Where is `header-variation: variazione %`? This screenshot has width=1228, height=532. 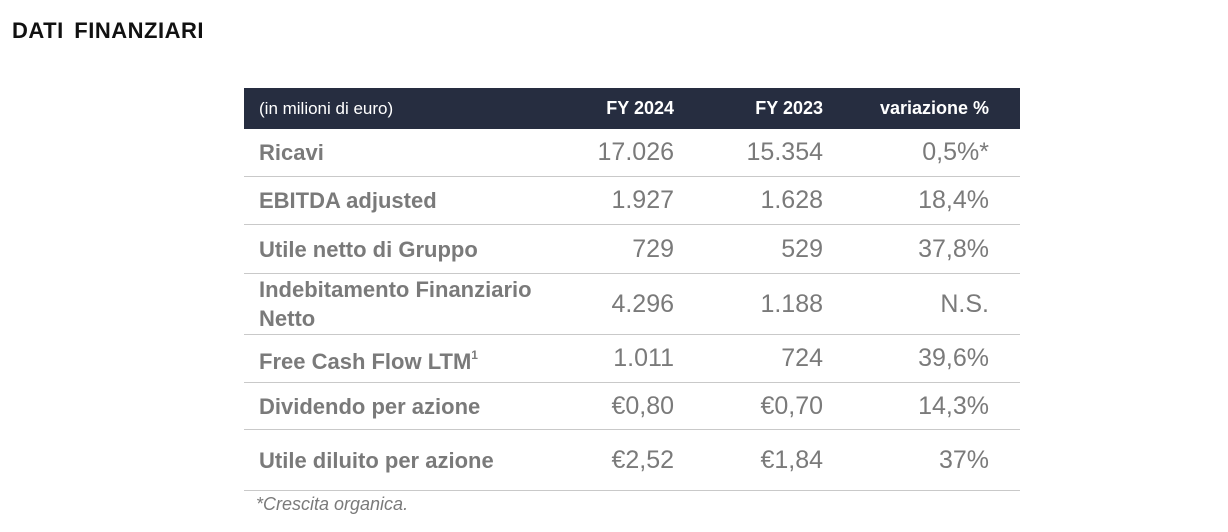 header-variation: variazione % is located at coordinates (934, 108).